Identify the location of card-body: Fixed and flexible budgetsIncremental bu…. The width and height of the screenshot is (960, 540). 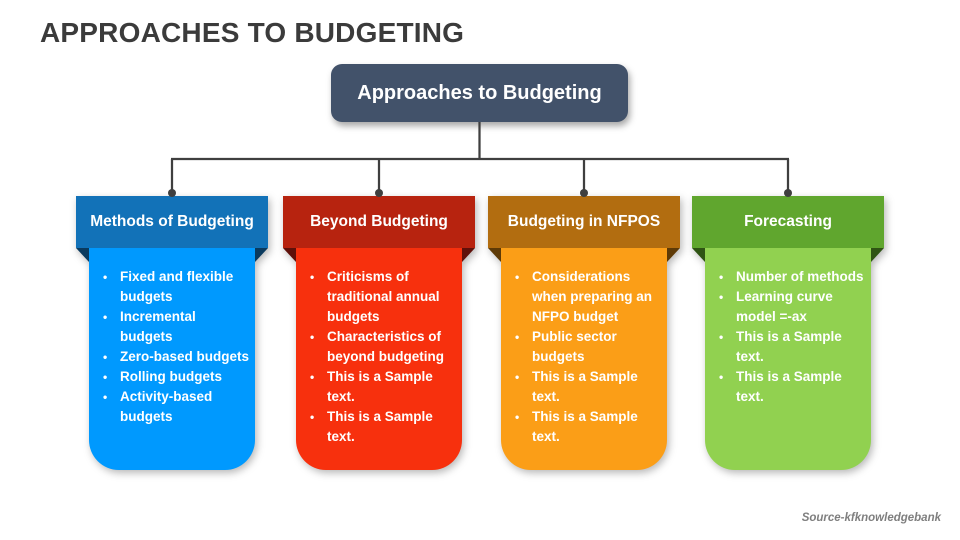
(172, 359).